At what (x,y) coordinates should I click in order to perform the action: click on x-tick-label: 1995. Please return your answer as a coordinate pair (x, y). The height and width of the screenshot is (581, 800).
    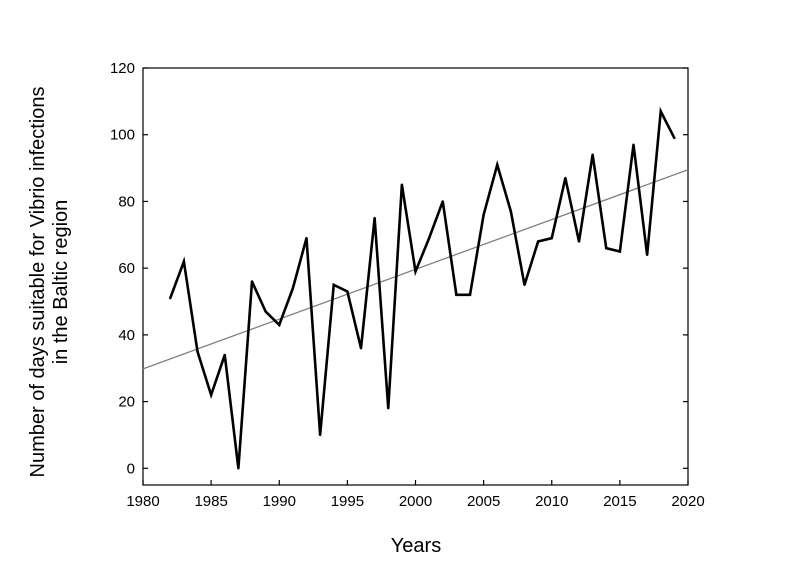
    Looking at the image, I should click on (347, 501).